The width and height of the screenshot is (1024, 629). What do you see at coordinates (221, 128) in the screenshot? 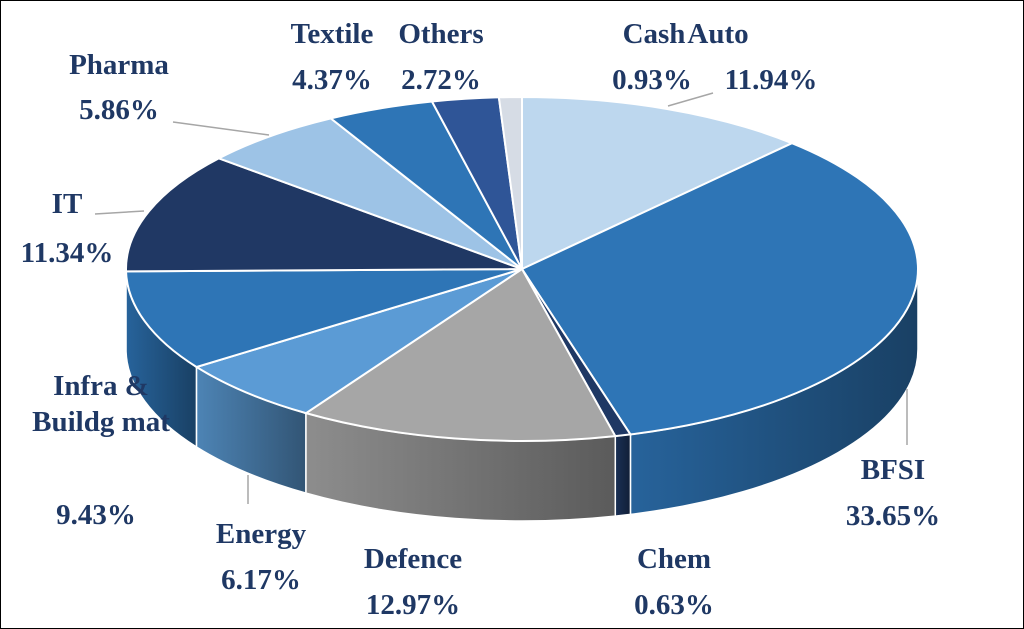
I see `leader-line-pharma` at bounding box center [221, 128].